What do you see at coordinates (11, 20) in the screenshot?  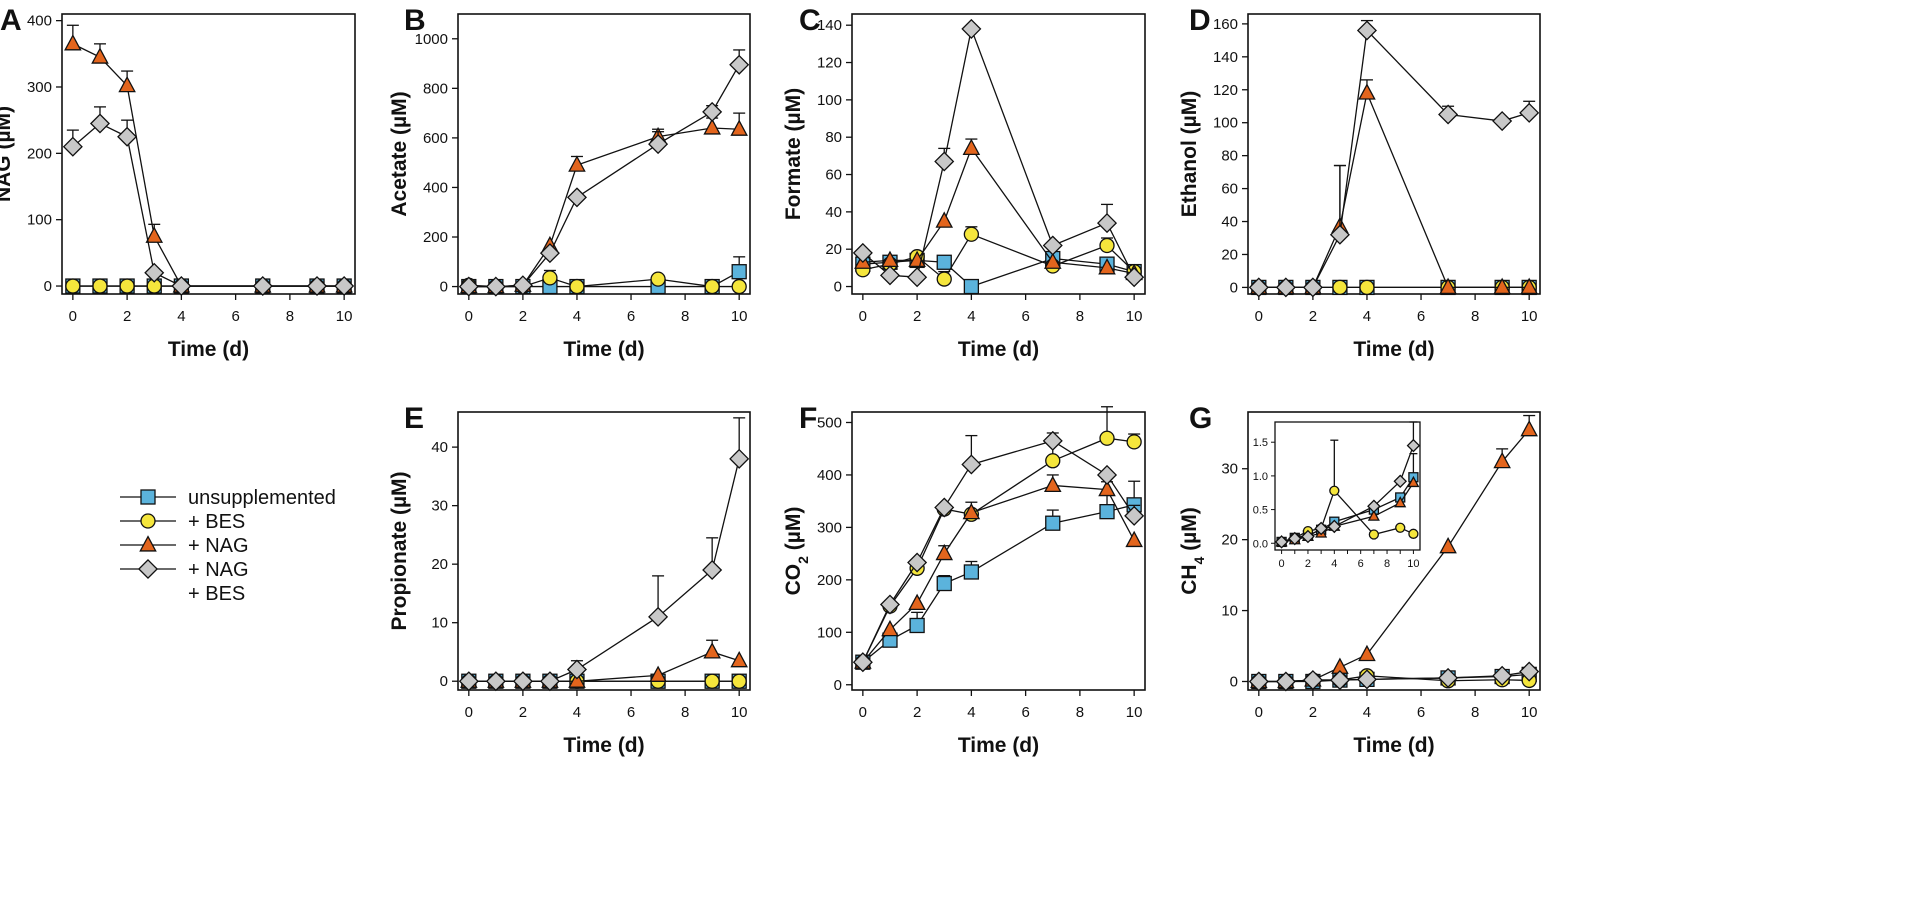 I see `panel-label: A` at bounding box center [11, 20].